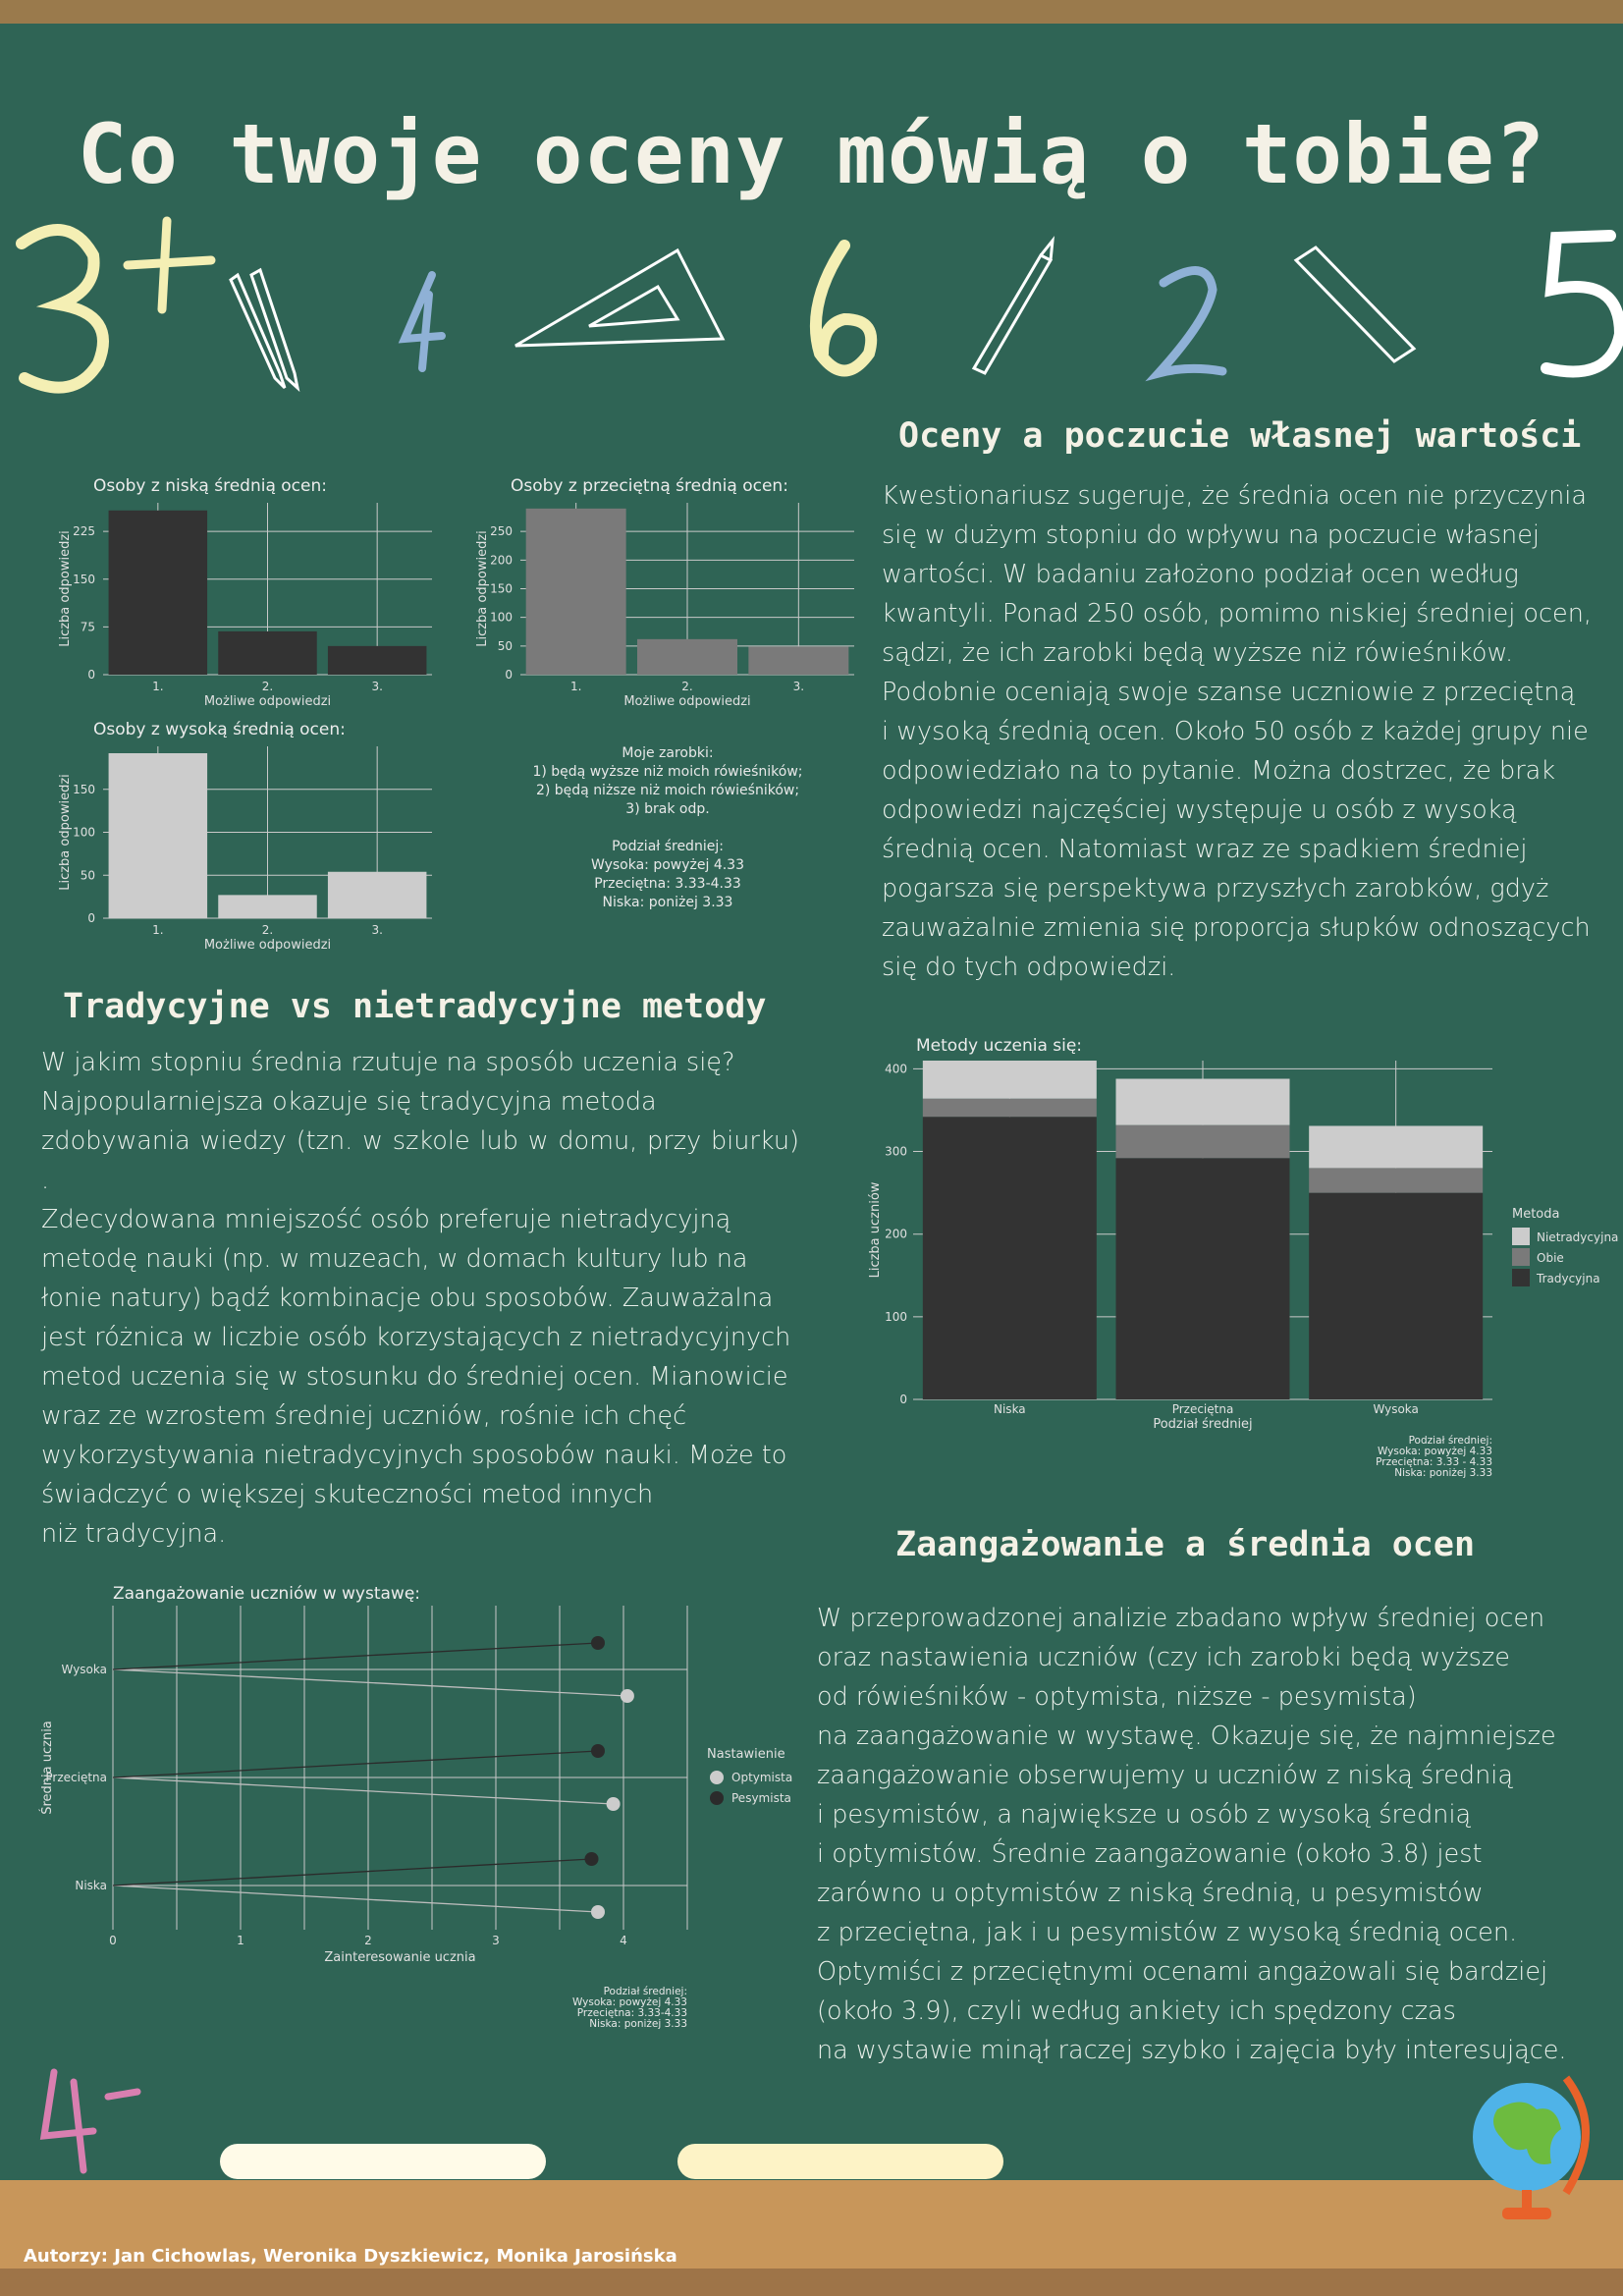  Describe the element at coordinates (383, 2161) in the screenshot. I see `chalk-white` at that location.